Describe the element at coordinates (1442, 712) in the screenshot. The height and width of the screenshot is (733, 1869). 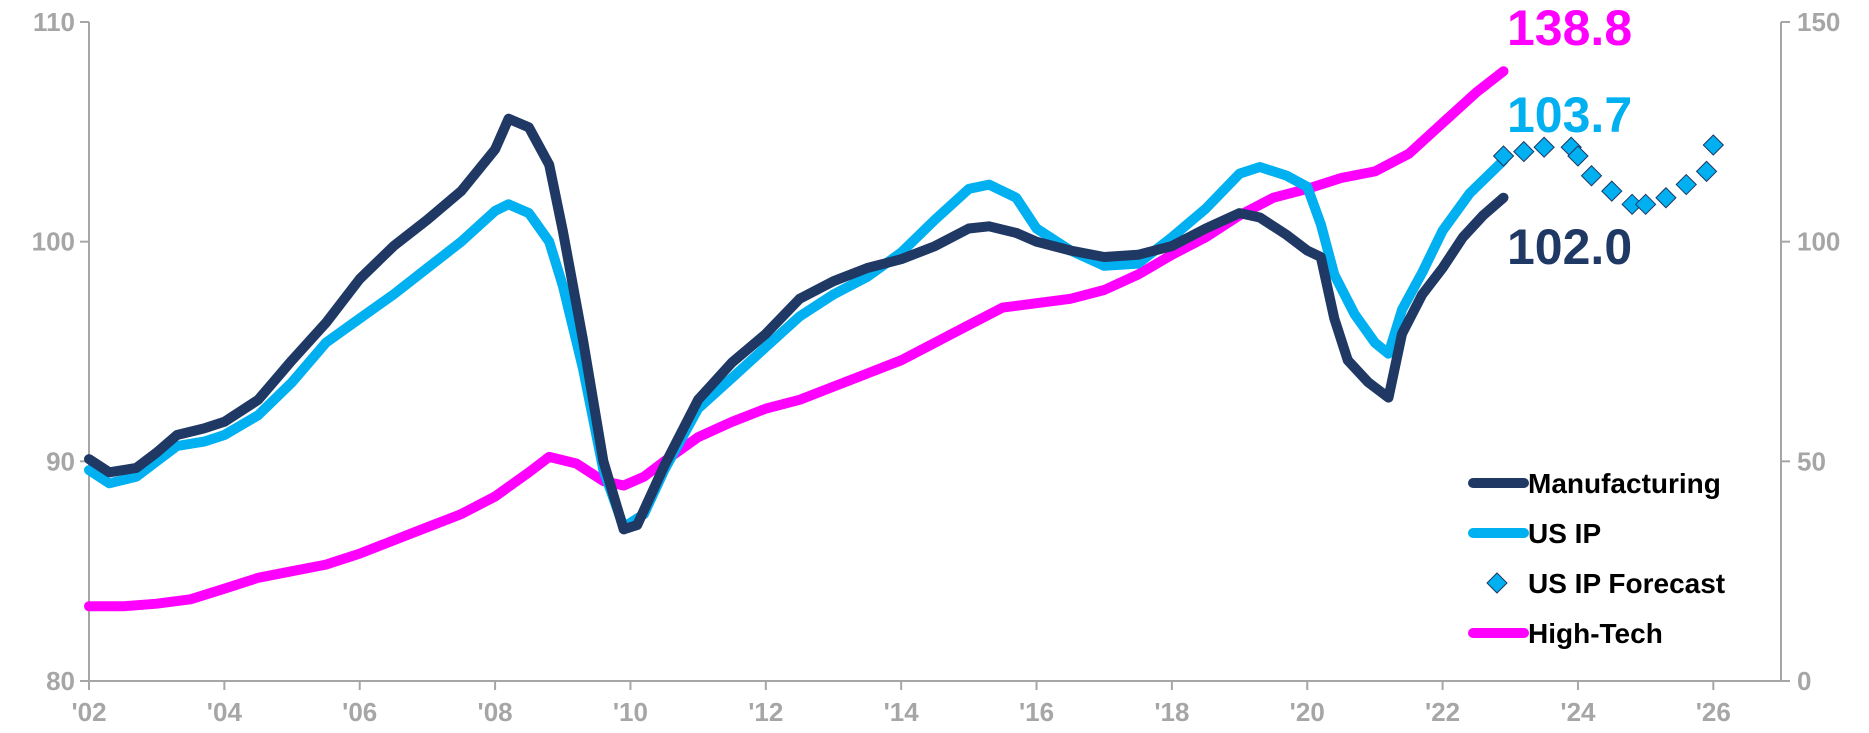
I see `x-tick-label: '22` at that location.